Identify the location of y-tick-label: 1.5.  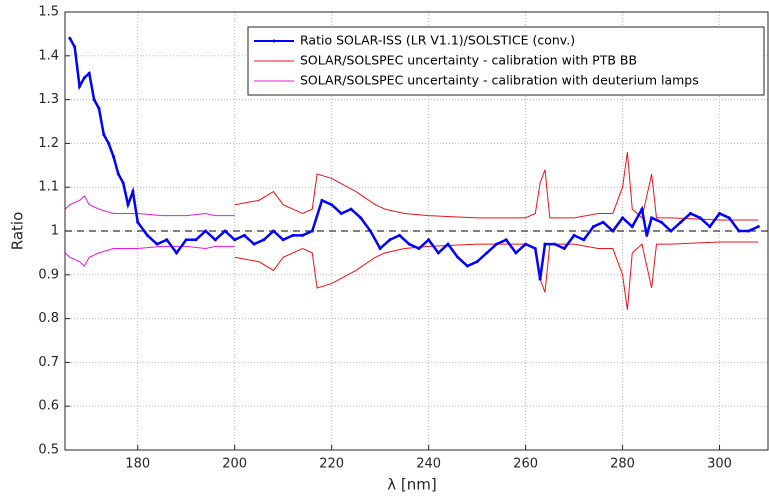
(48, 12).